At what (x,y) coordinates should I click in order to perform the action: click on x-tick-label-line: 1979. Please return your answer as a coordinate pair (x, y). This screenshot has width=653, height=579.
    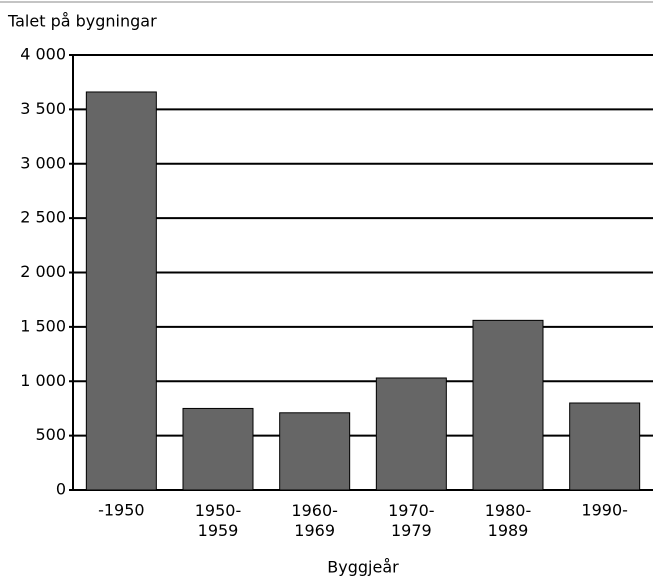
    Looking at the image, I should click on (411, 530).